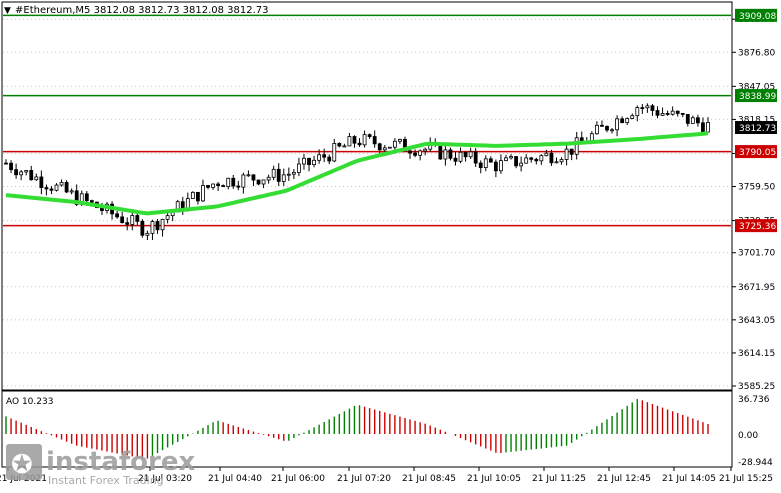  I want to click on current-price-label: 3812.73, so click(757, 129).